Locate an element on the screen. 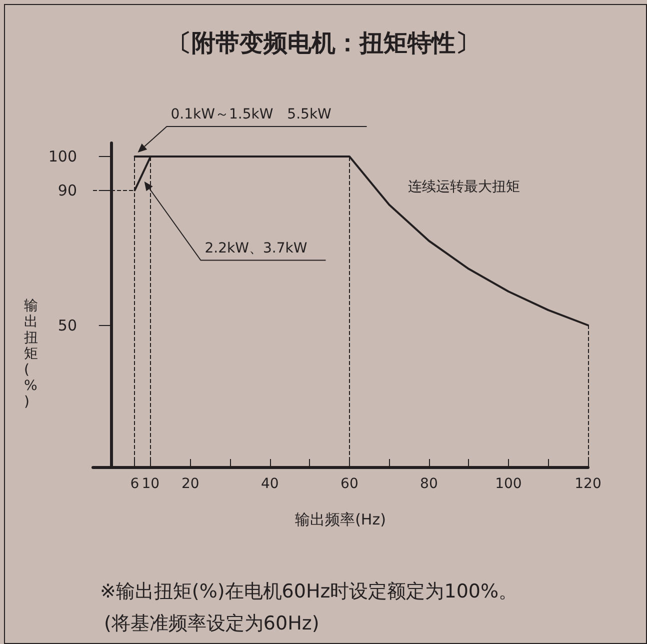 The height and width of the screenshot is (644, 647). x-tick-label: 120 is located at coordinates (588, 484).